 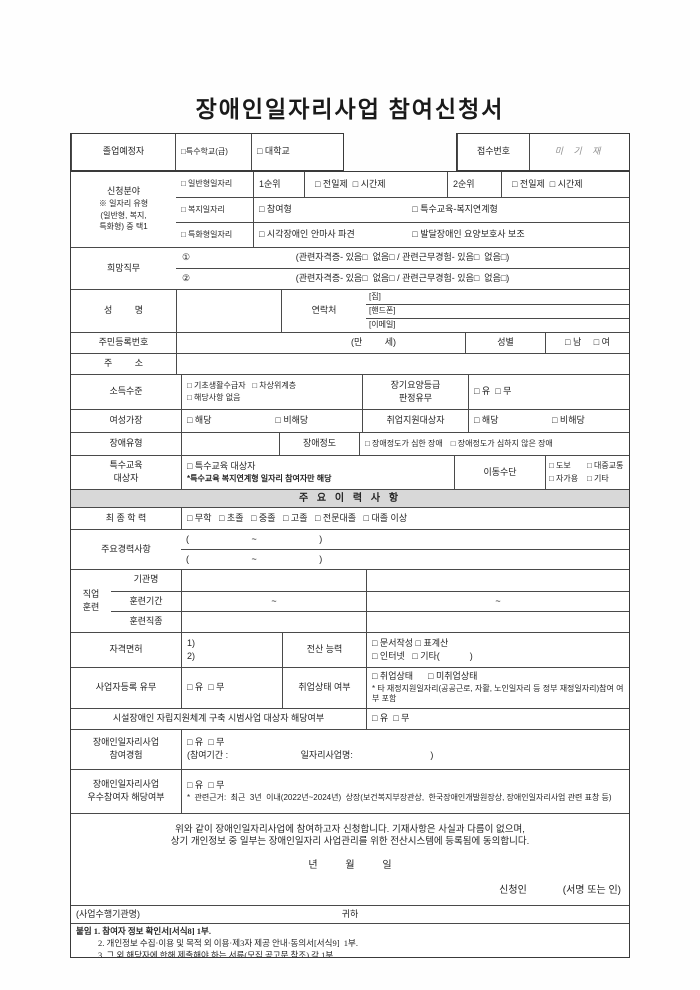 I want to click on license-label-cell: 자격면허, so click(x=126, y=650).